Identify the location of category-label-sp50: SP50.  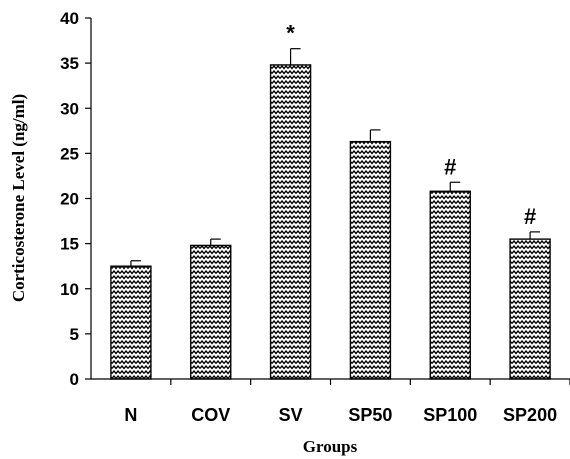
(370, 415).